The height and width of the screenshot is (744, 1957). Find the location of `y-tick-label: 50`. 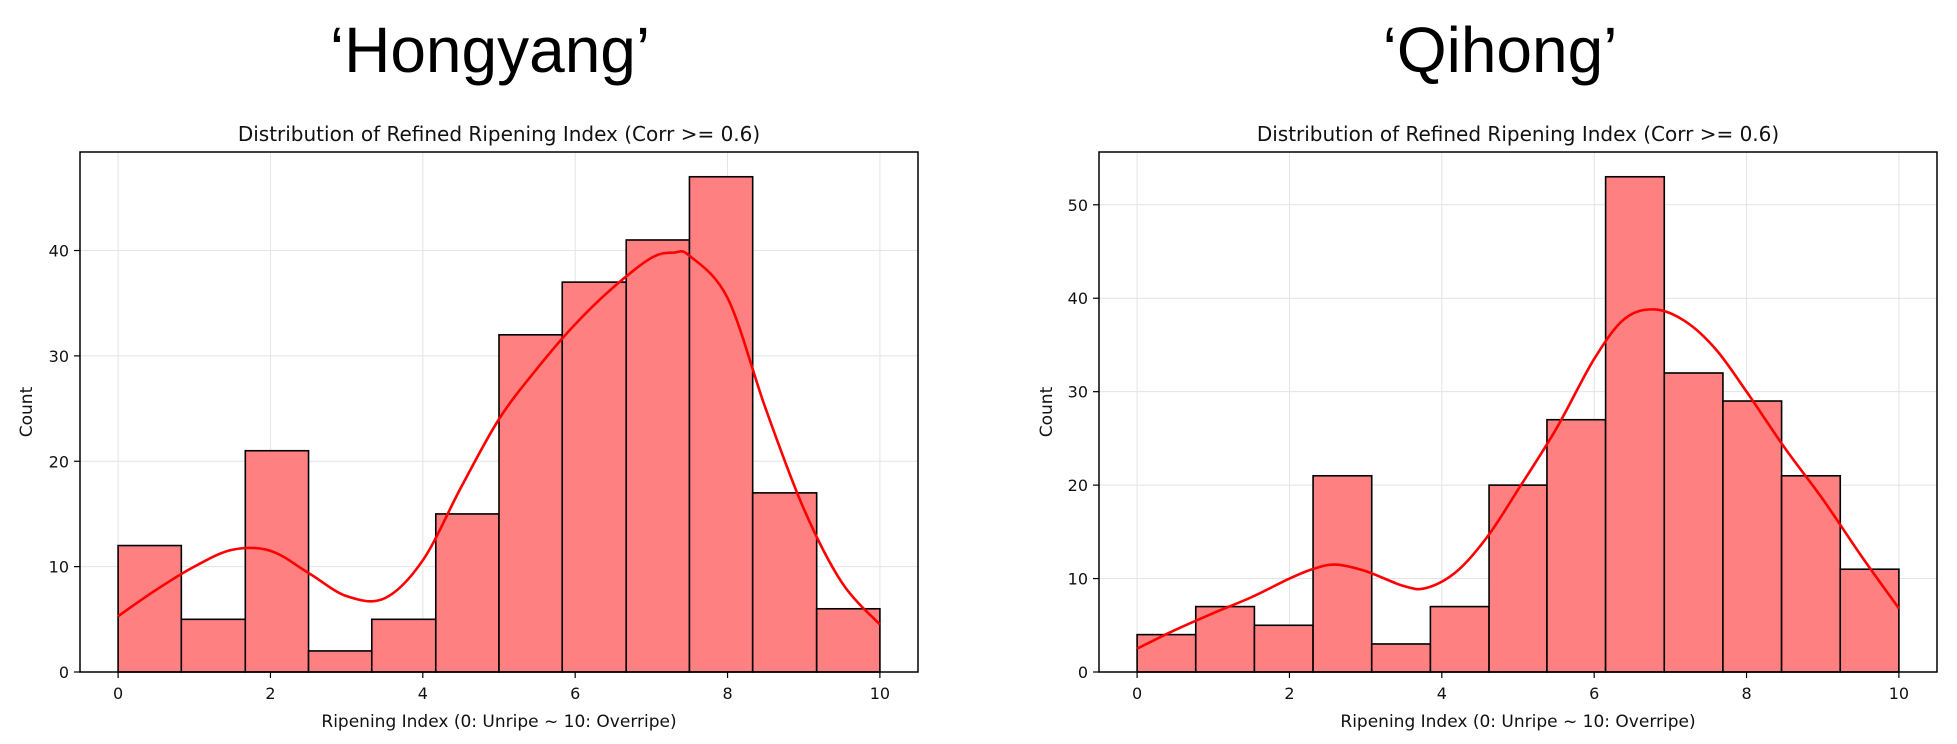

y-tick-label: 50 is located at coordinates (1078, 205).